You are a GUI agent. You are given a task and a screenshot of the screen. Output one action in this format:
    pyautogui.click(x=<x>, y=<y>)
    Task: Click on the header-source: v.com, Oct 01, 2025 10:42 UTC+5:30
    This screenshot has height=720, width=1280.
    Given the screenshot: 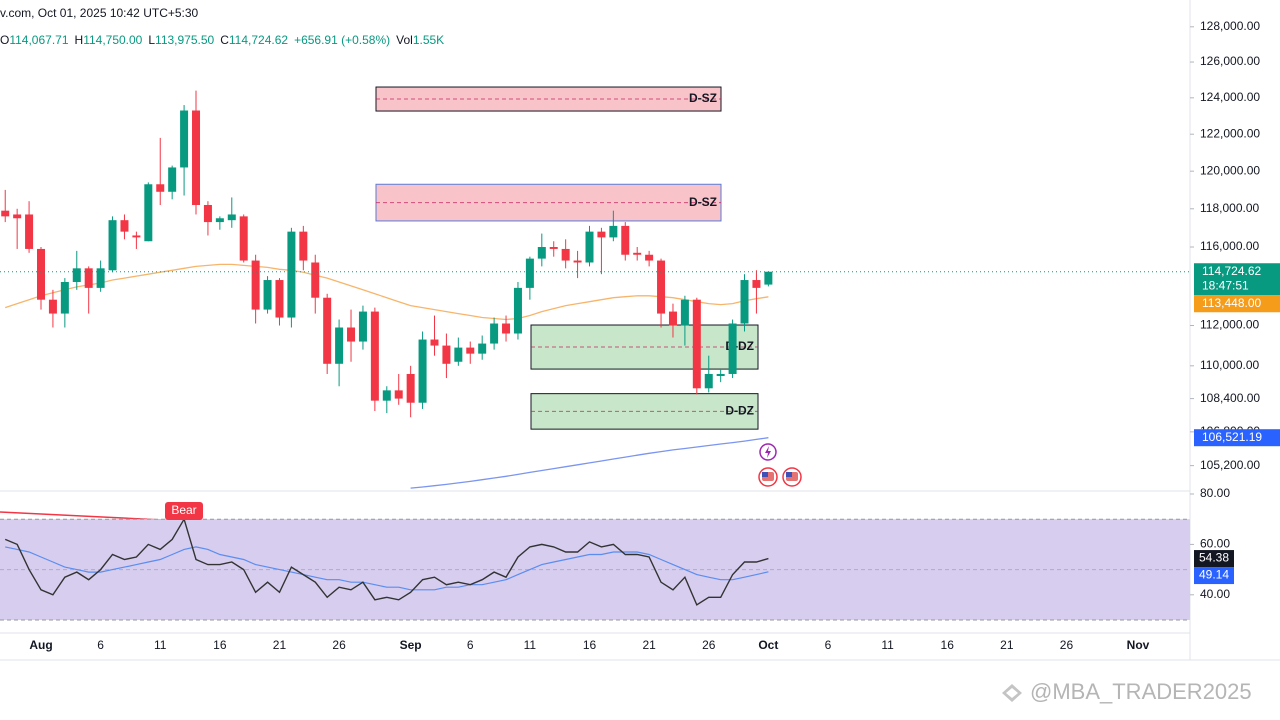 What is the action you would take?
    pyautogui.click(x=99, y=13)
    